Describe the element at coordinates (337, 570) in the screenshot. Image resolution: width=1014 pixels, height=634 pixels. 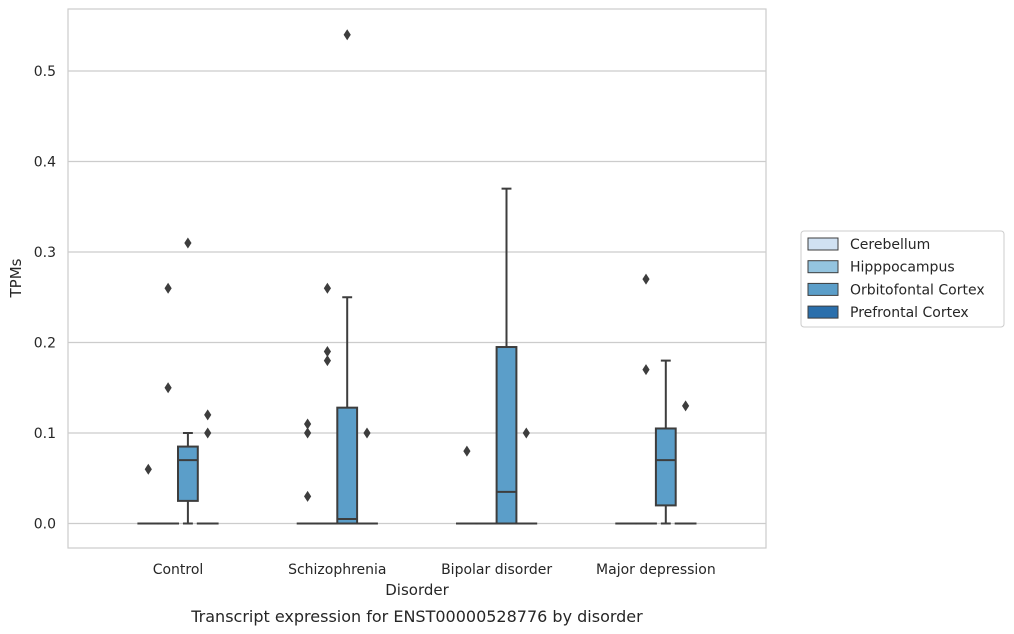
I see `x-tick-label: Schizophrenia` at that location.